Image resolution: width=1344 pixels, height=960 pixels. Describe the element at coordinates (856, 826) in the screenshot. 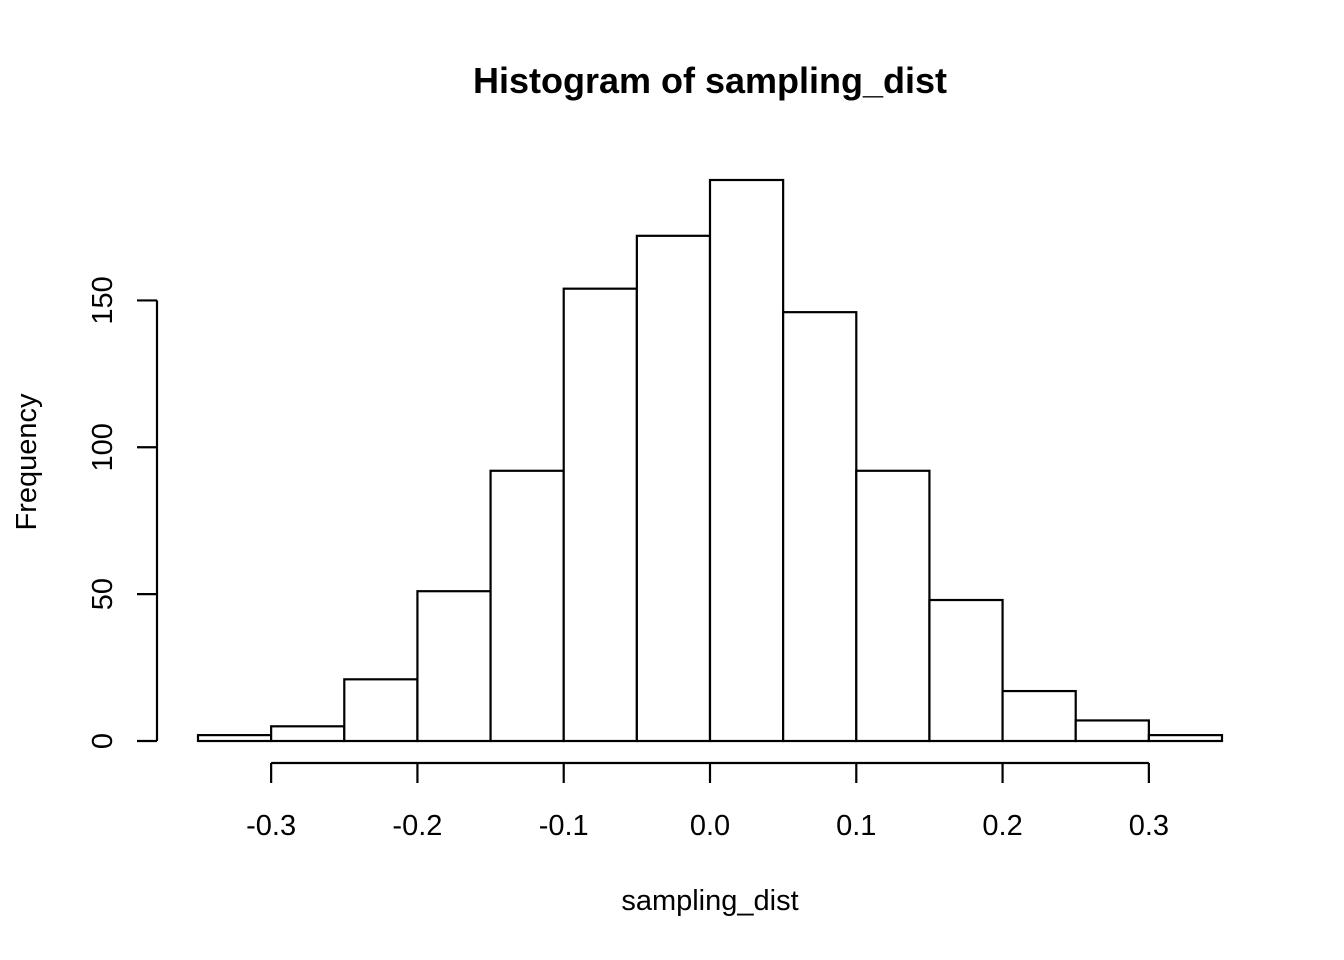

I see `x-tick-label-4: 0.1` at that location.